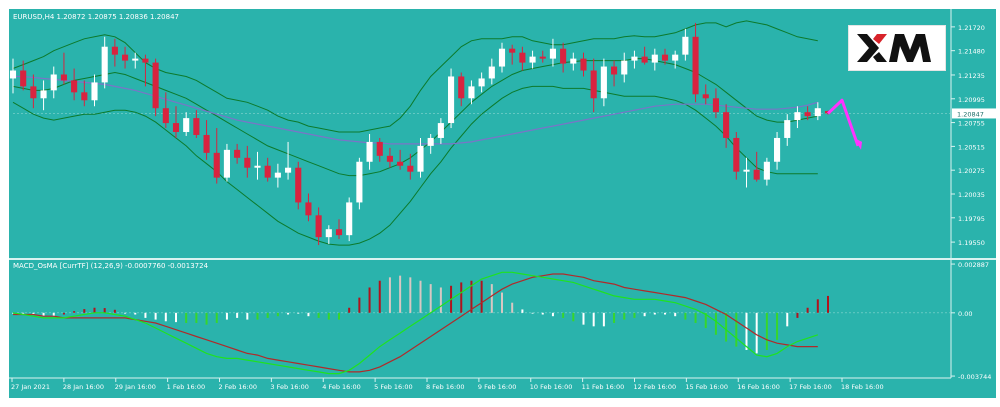 This screenshot has height=407, width=1000. Describe the element at coordinates (858, 143) in the screenshot. I see `forecast-arrow-head` at that location.